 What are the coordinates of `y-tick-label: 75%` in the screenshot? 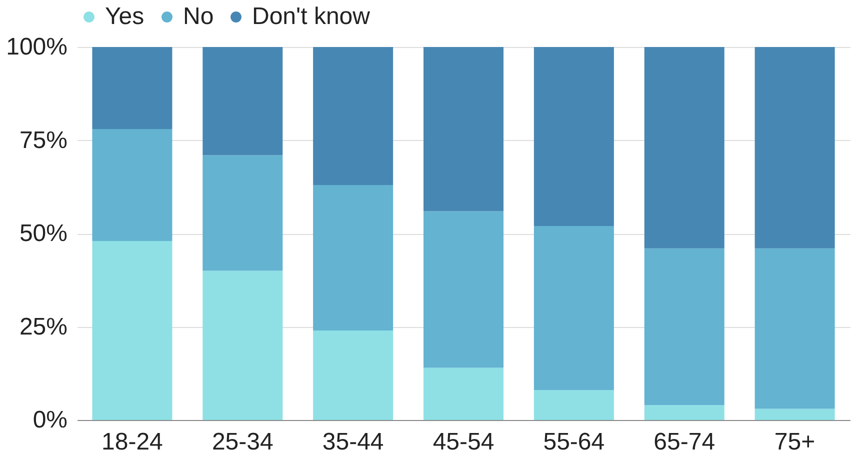 It's located at (43, 140).